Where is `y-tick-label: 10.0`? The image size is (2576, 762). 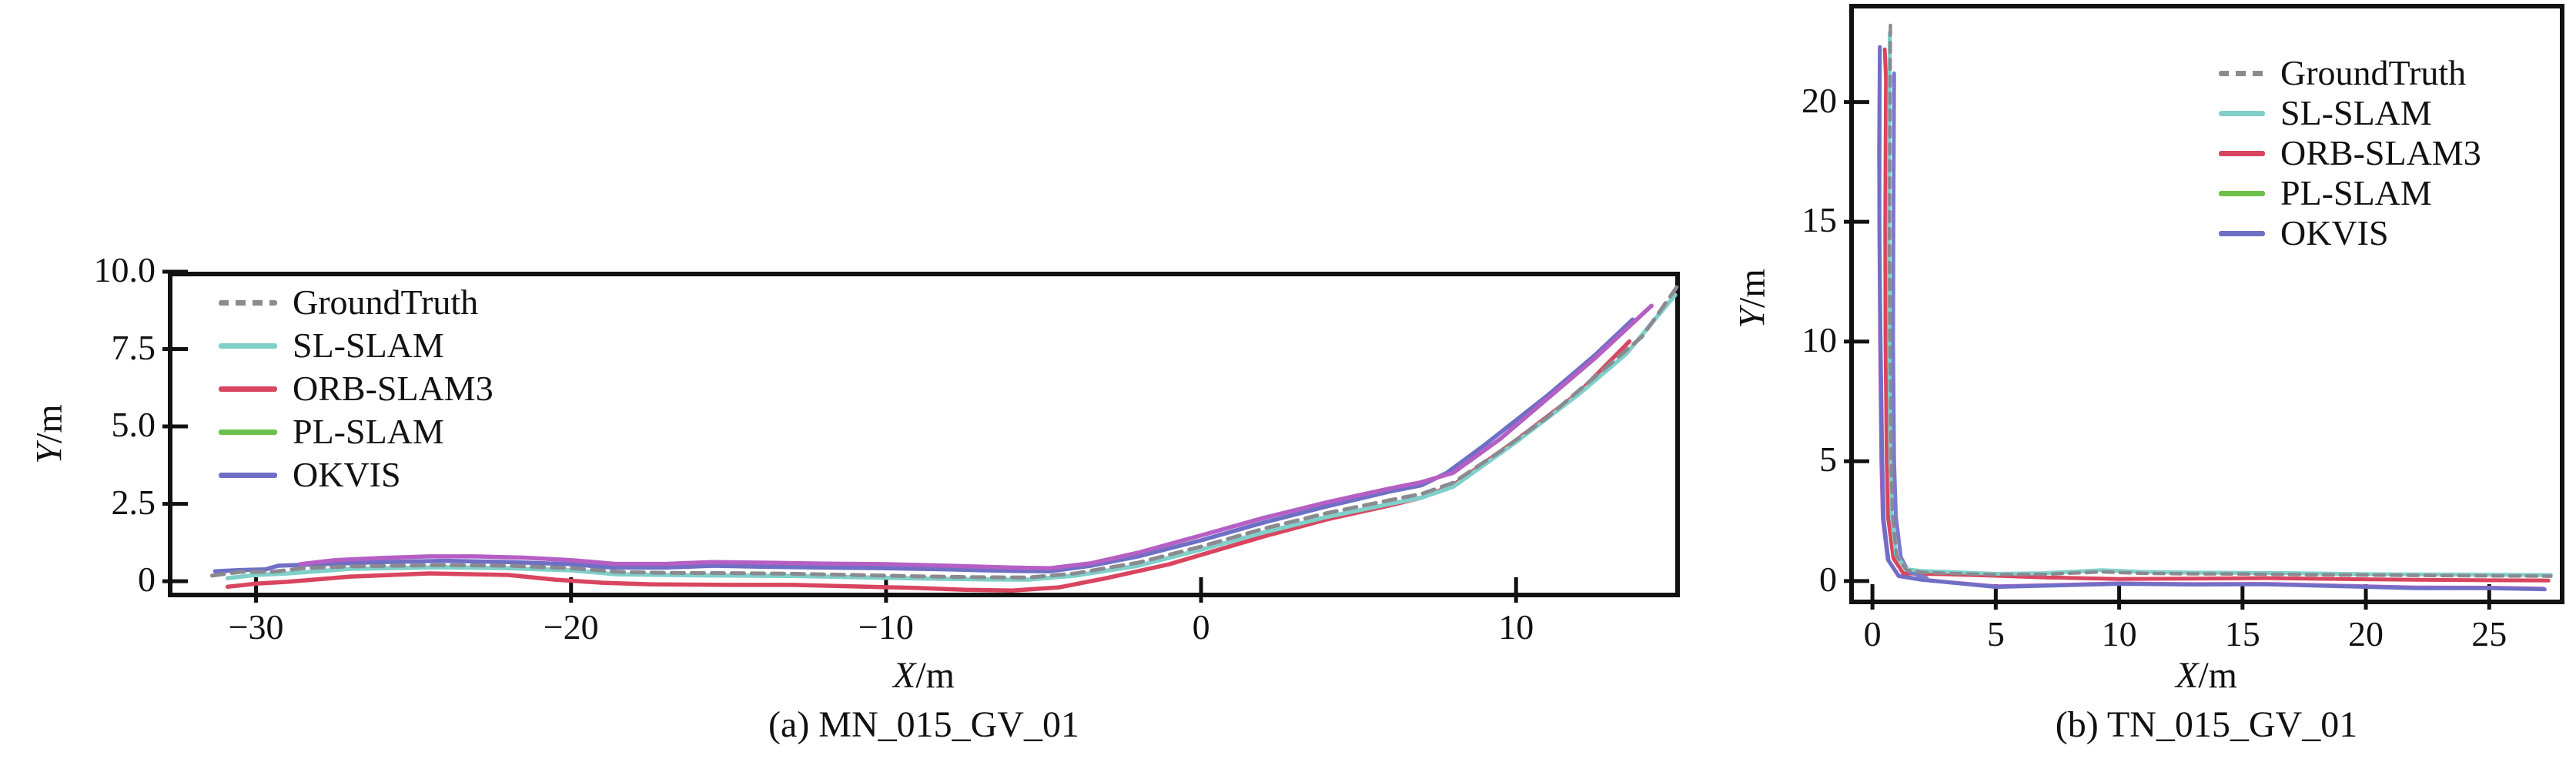 y-tick-label: 10.0 is located at coordinates (125, 269).